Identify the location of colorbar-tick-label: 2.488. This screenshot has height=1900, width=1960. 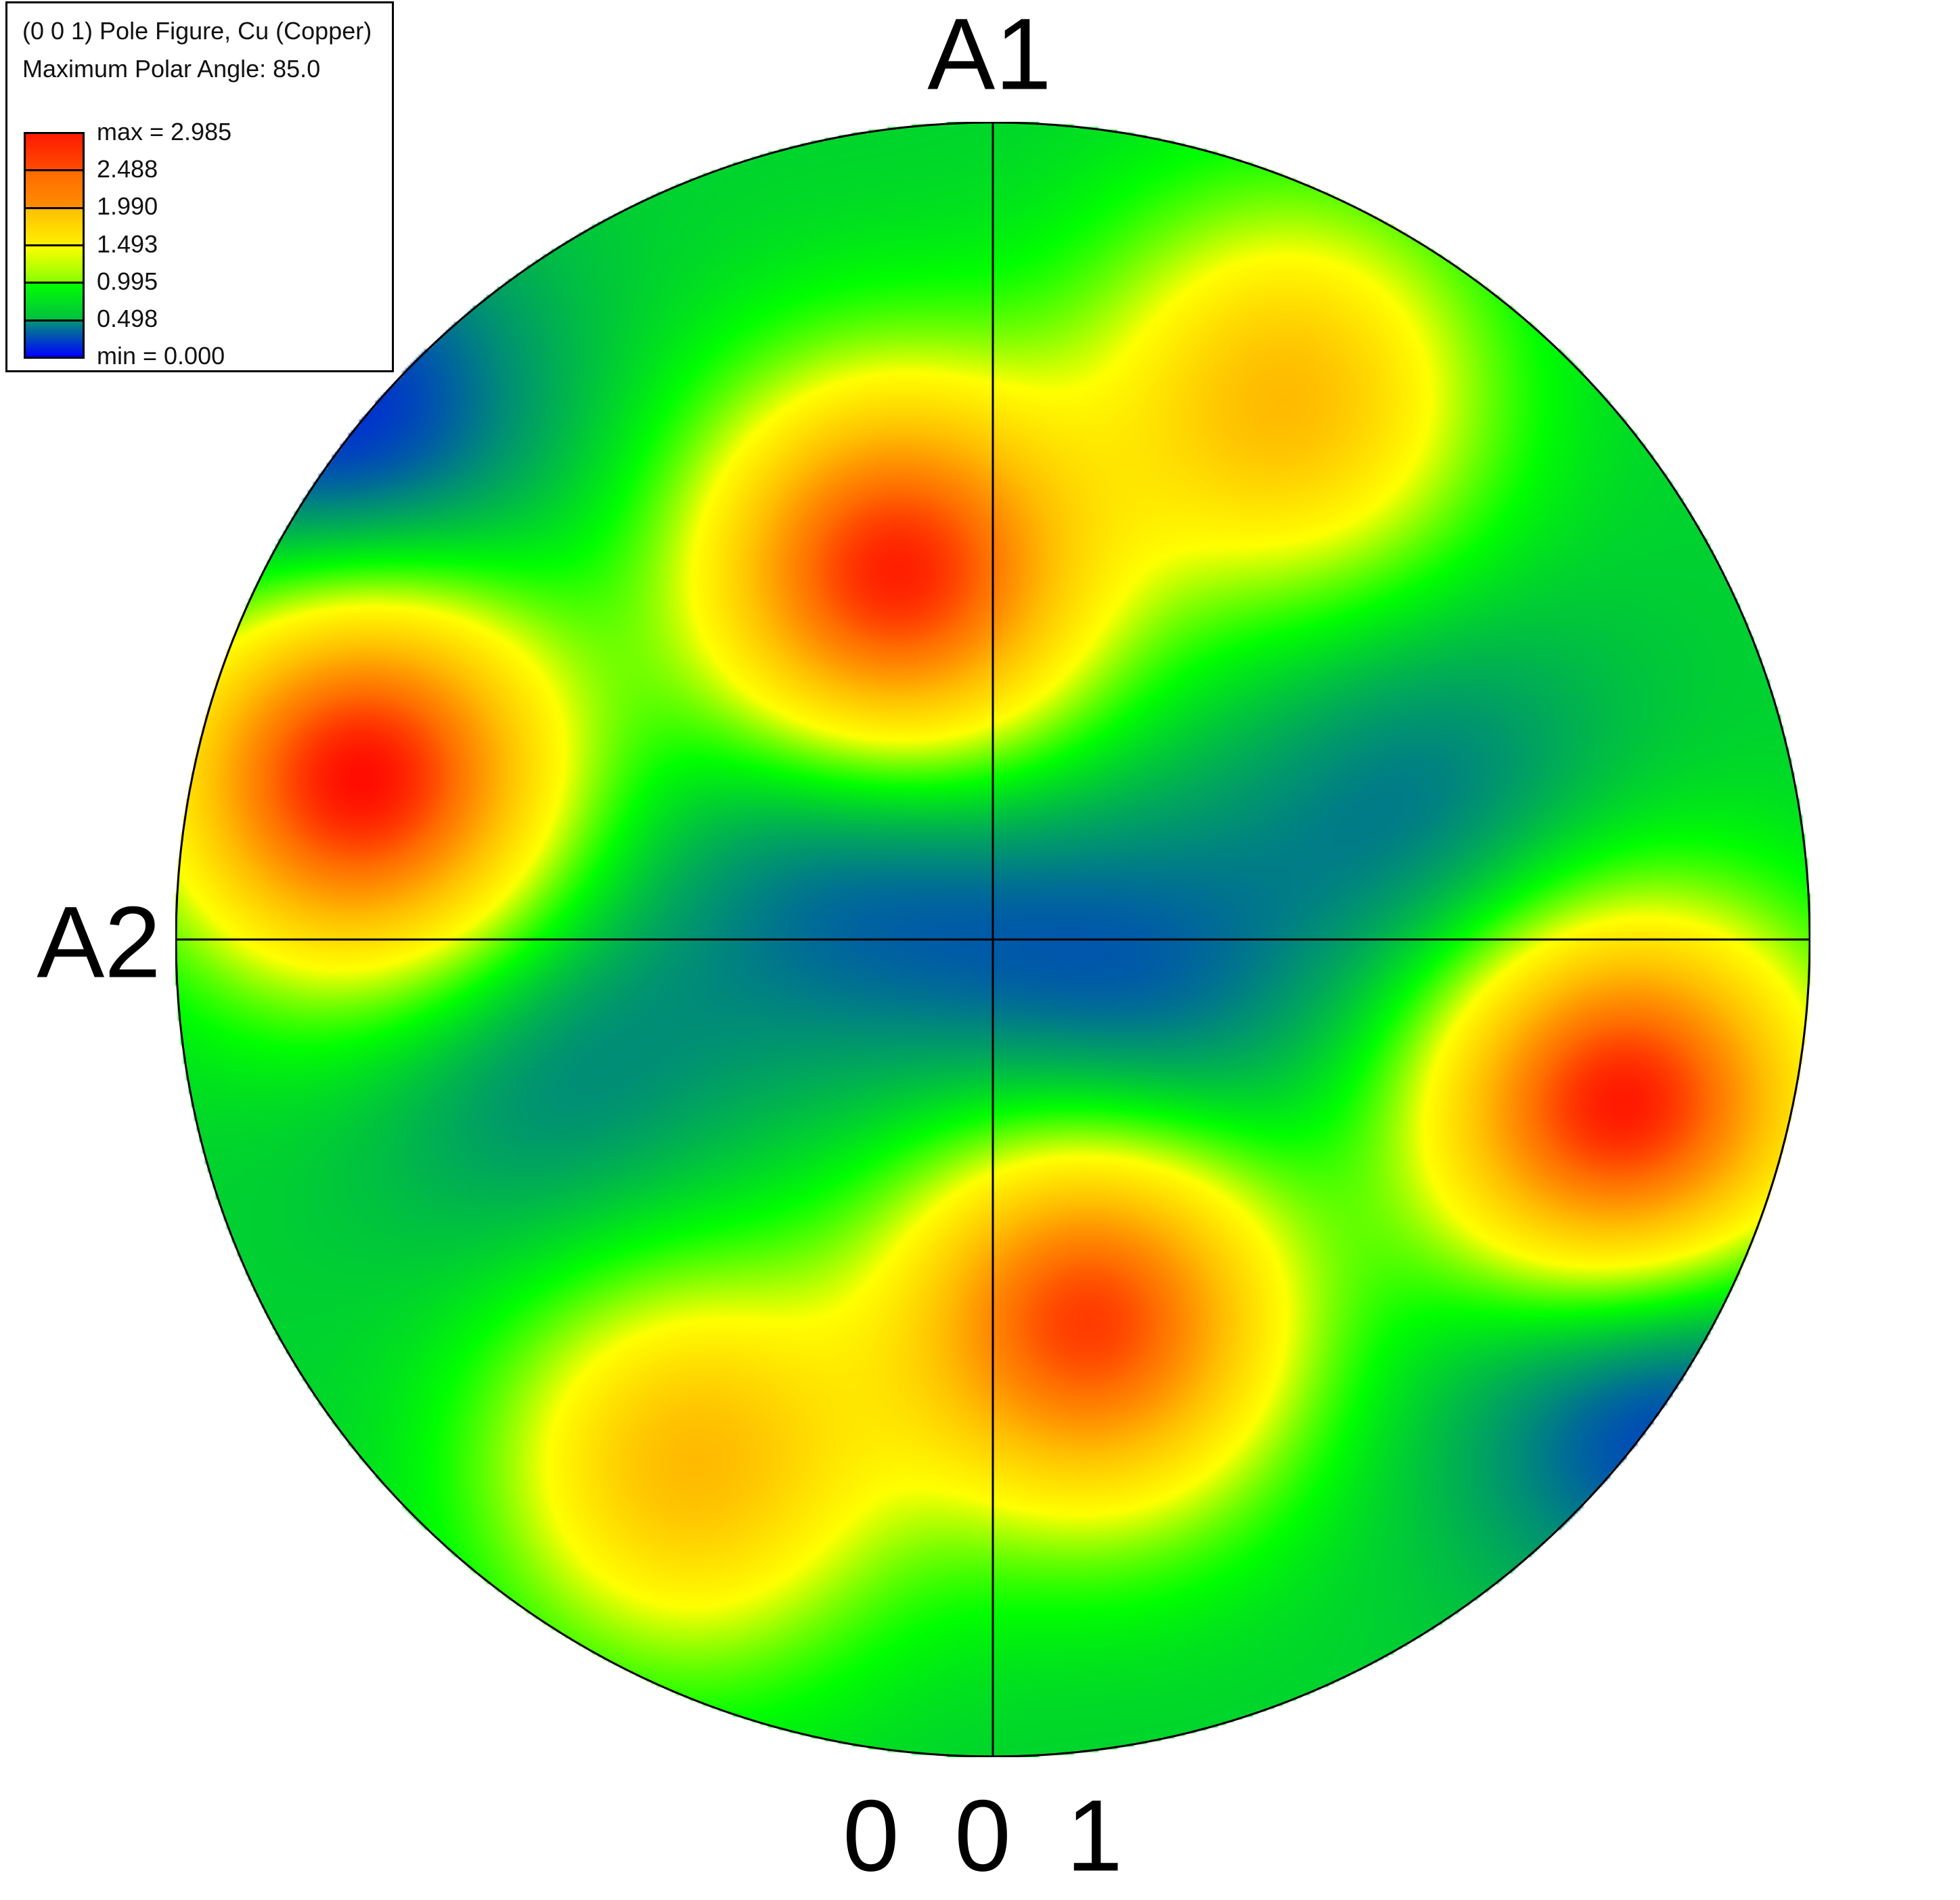
(127, 169).